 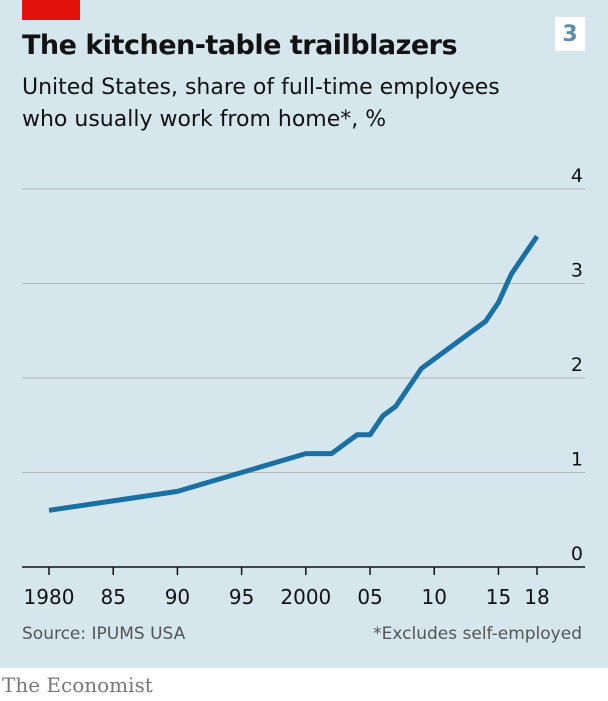 What do you see at coordinates (570, 34) in the screenshot?
I see `chart-number-badge: 3` at bounding box center [570, 34].